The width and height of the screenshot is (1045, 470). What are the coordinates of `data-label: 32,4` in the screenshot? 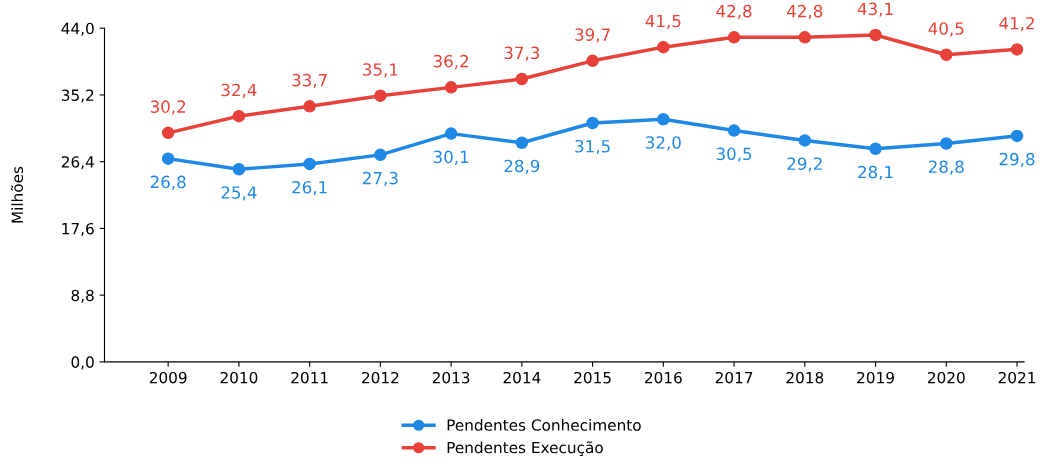 It's located at (239, 90).